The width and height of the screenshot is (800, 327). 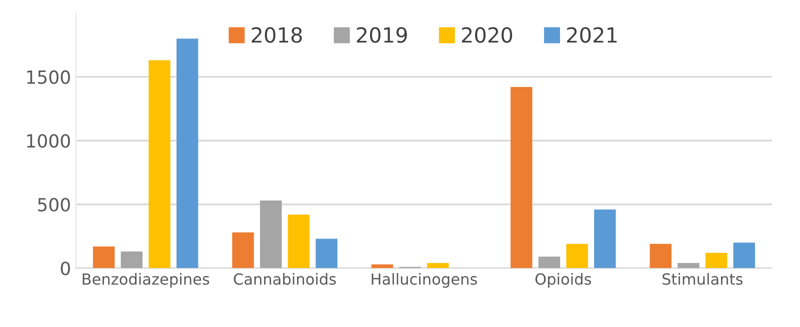 I want to click on x-tick-label: Hallucinogens, so click(x=424, y=280).